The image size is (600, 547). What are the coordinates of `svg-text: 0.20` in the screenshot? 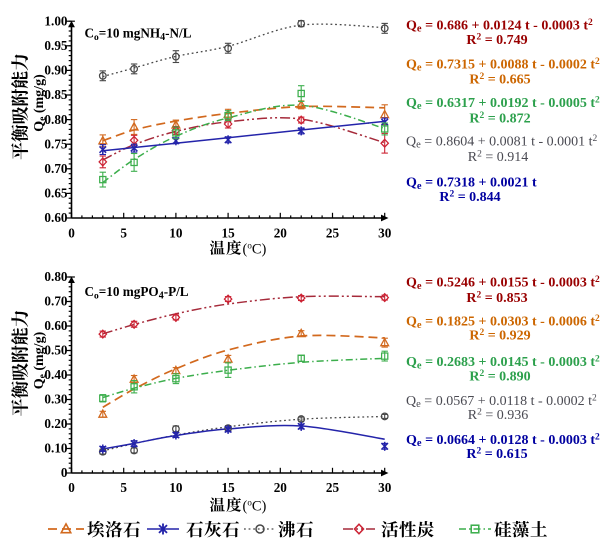 It's located at (55, 423).